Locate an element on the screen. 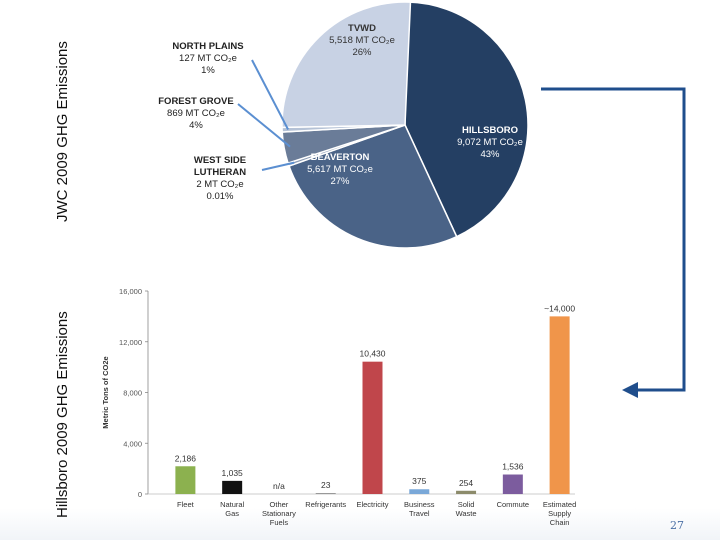 The image size is (720, 540). pie-slice-hillsboro is located at coordinates (466, 119).